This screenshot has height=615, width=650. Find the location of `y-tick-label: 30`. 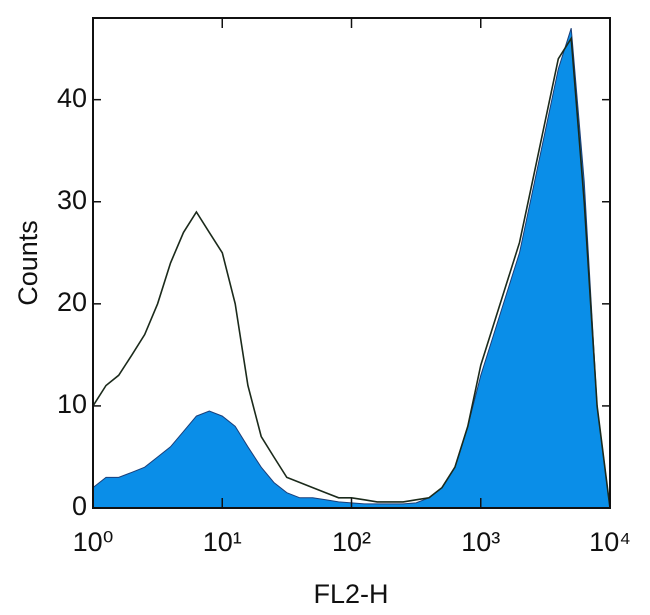

y-tick-label: 30 is located at coordinates (72, 200).